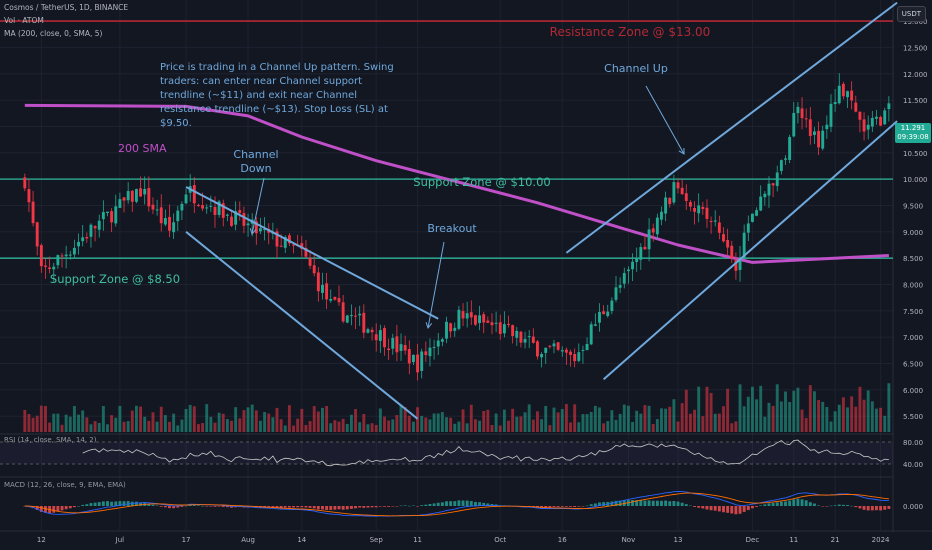 The height and width of the screenshot is (550, 932). I want to click on currency-button: USDT, so click(911, 14).